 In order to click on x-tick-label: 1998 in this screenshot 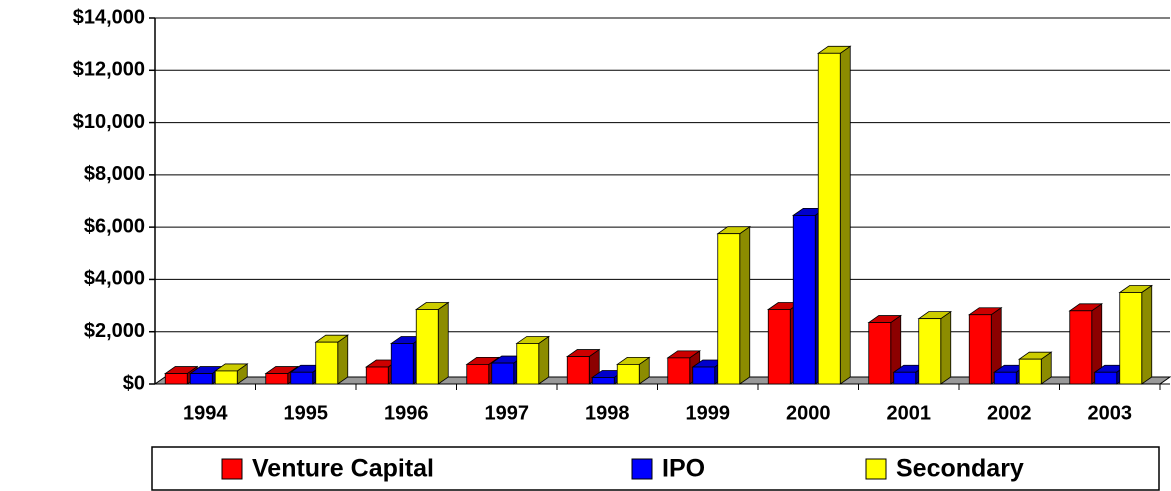, I will do `click(607, 413)`.